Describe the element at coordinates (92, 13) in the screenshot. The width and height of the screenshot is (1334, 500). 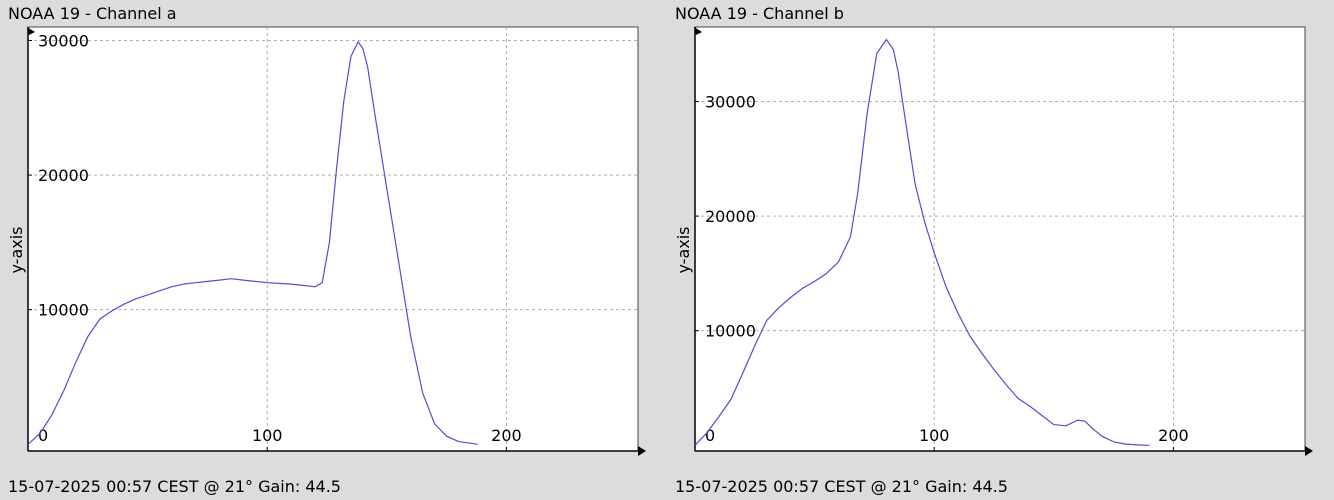
I see `chart-title: NOAA 19 - Channel a` at that location.